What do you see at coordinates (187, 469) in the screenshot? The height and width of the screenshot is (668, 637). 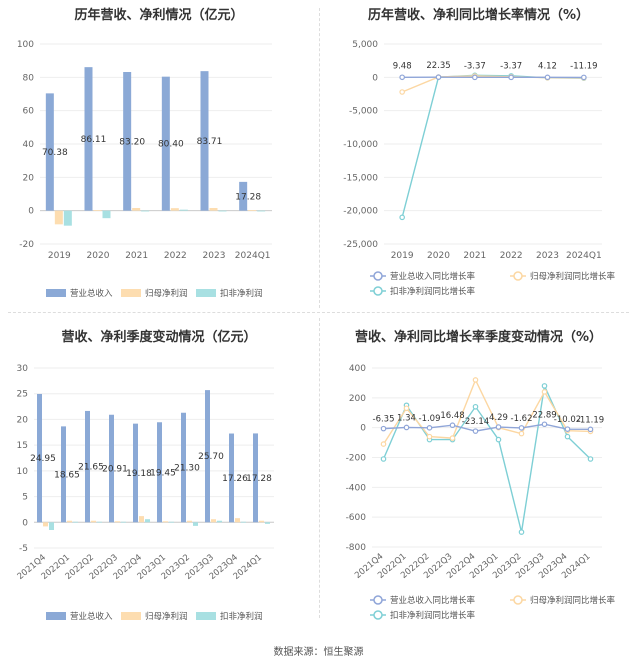 I see `data-label: 21.30` at bounding box center [187, 469].